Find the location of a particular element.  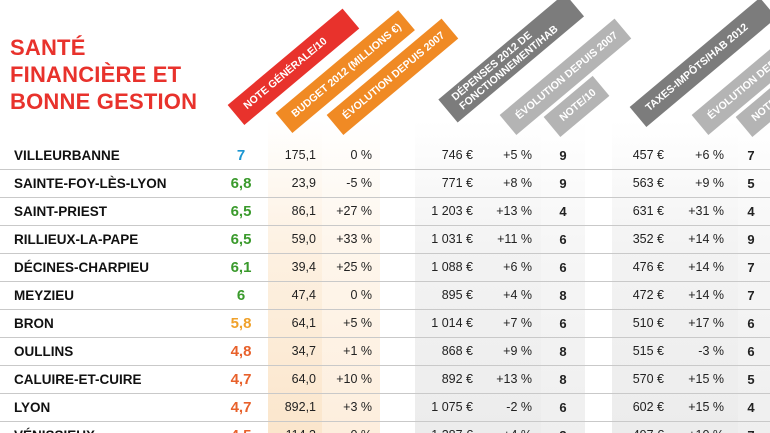

expenses-value: 1 075 € is located at coordinates (452, 407).